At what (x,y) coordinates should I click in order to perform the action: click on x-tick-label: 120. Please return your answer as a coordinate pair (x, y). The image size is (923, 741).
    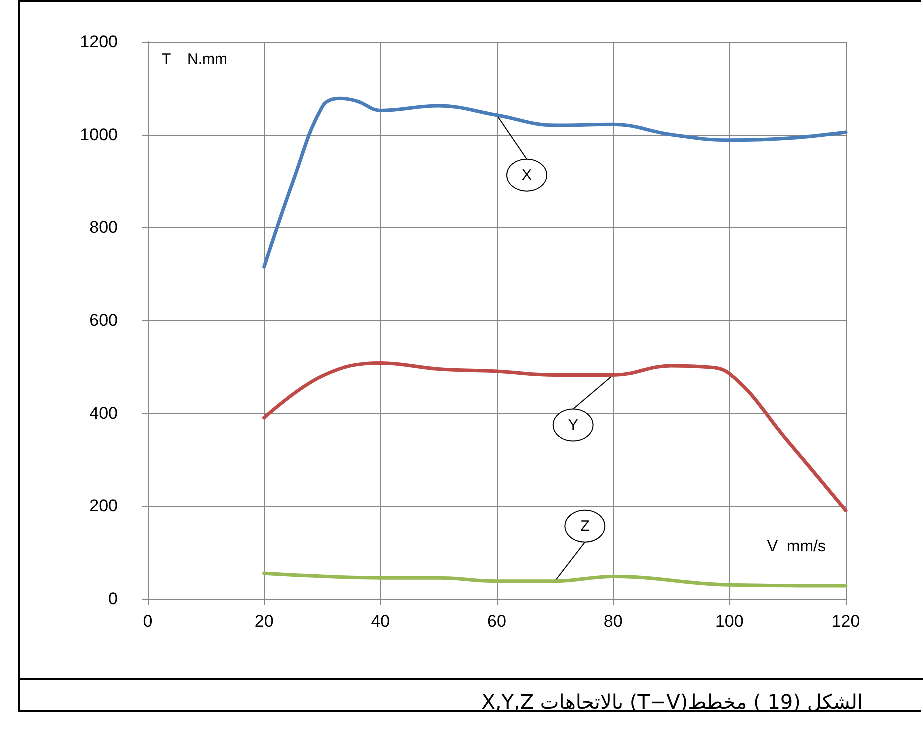
    Looking at the image, I should click on (846, 621).